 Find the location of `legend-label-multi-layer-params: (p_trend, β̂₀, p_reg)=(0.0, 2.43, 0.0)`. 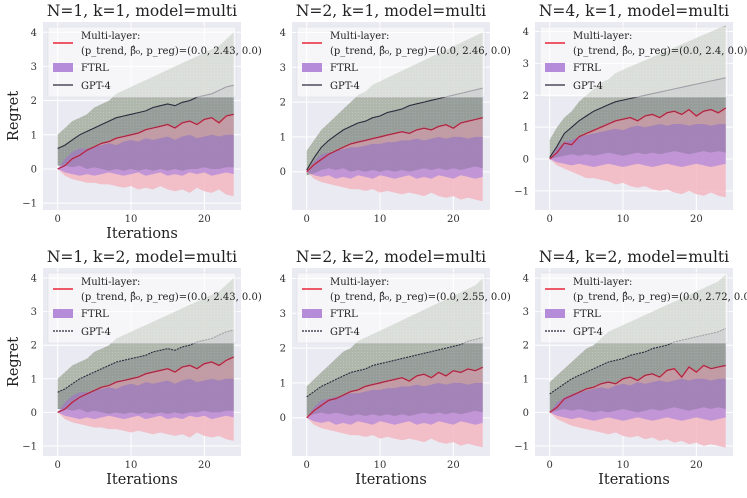

legend-label-multi-layer-params: (p_trend, β̂₀, p_reg)=(0.0, 2.43, 0.0) is located at coordinates (171, 51).